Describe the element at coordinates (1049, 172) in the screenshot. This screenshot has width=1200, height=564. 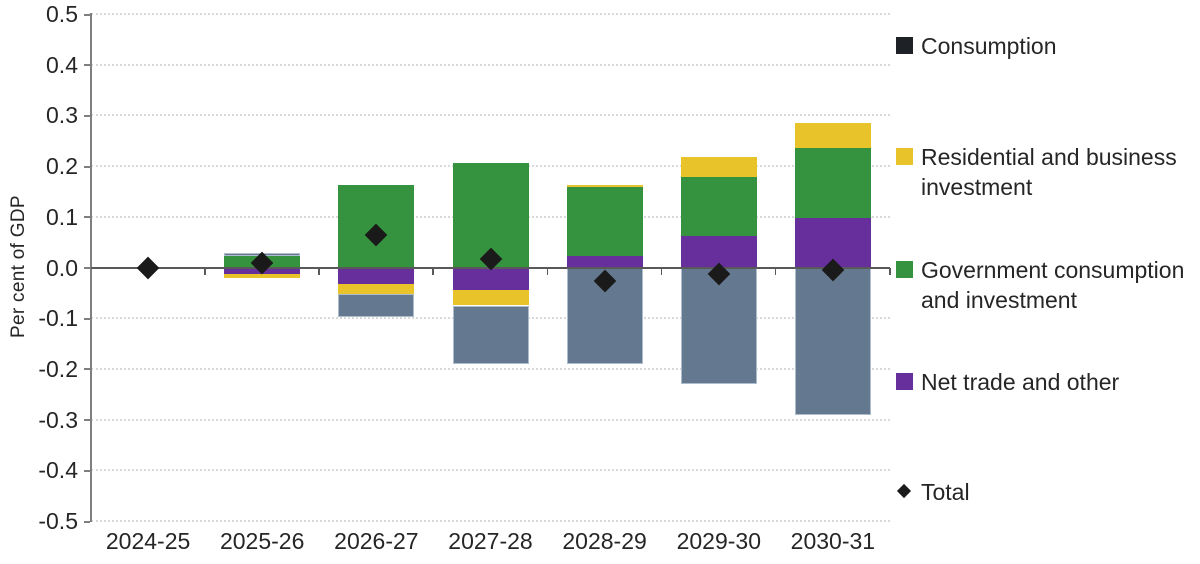
I see `legend-label: Residential and business investment` at that location.